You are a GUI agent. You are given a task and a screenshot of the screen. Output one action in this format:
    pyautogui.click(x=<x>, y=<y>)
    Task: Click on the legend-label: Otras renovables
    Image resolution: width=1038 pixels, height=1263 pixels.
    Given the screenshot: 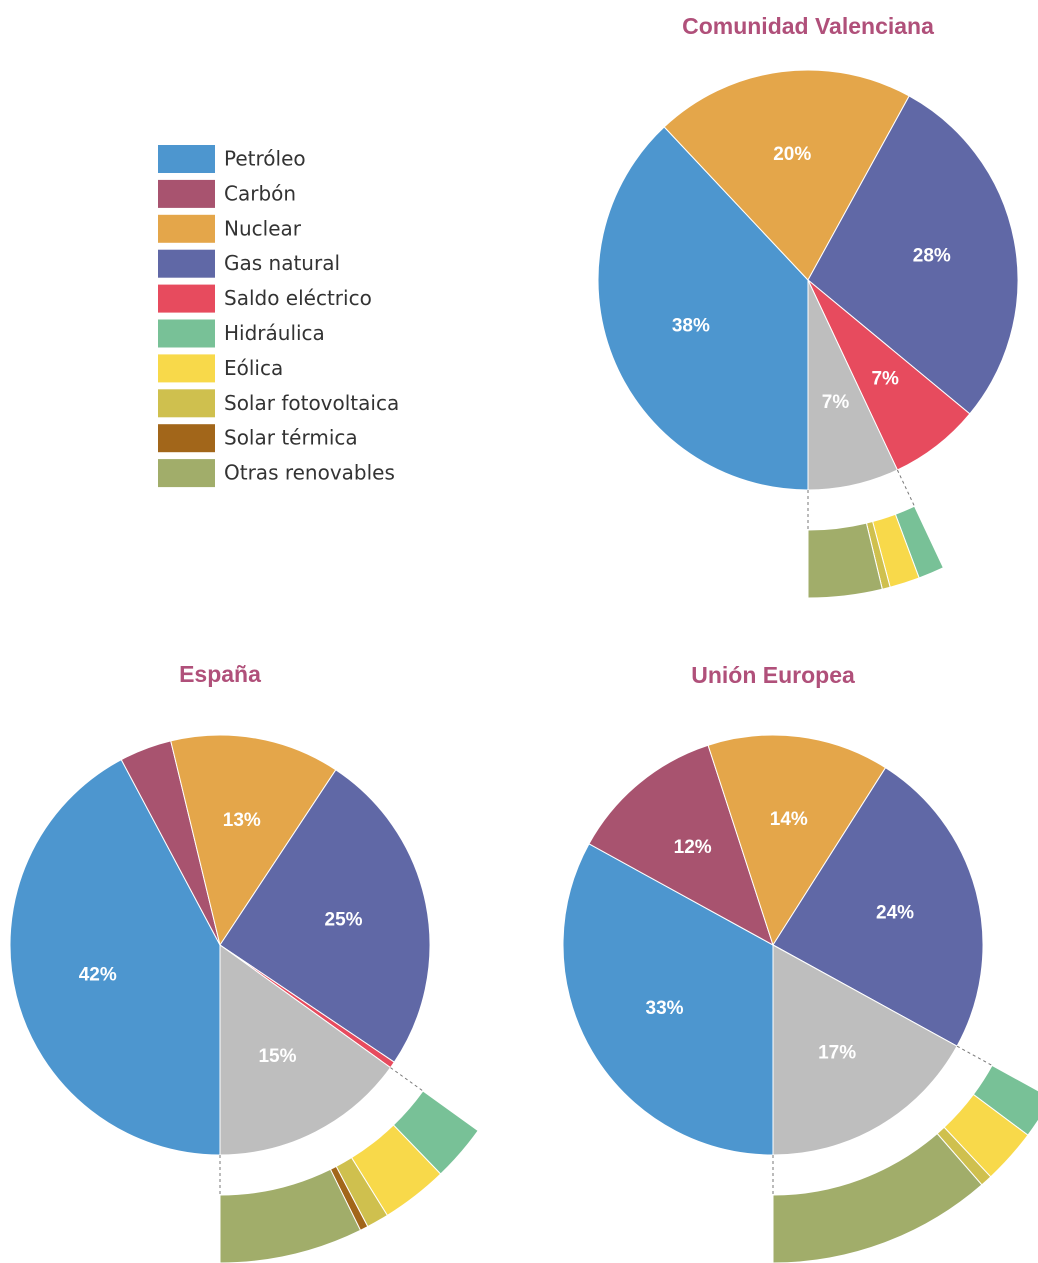 What is the action you would take?
    pyautogui.click(x=309, y=473)
    